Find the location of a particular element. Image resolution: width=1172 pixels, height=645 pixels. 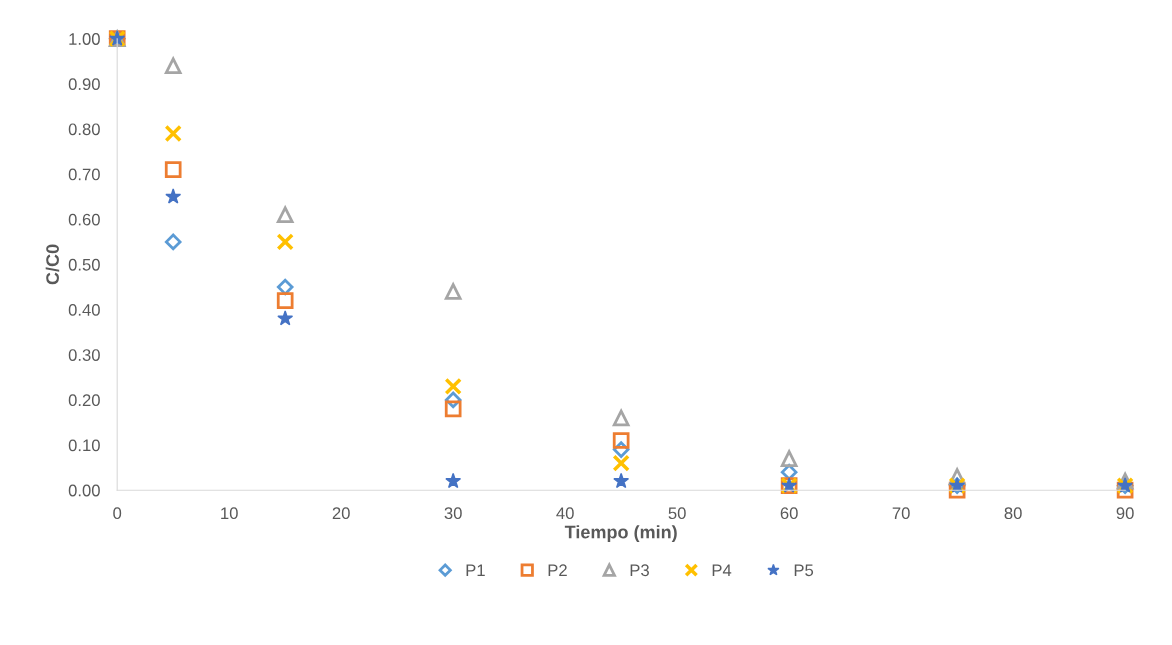

y-tick-label: 0.90 is located at coordinates (84, 84).